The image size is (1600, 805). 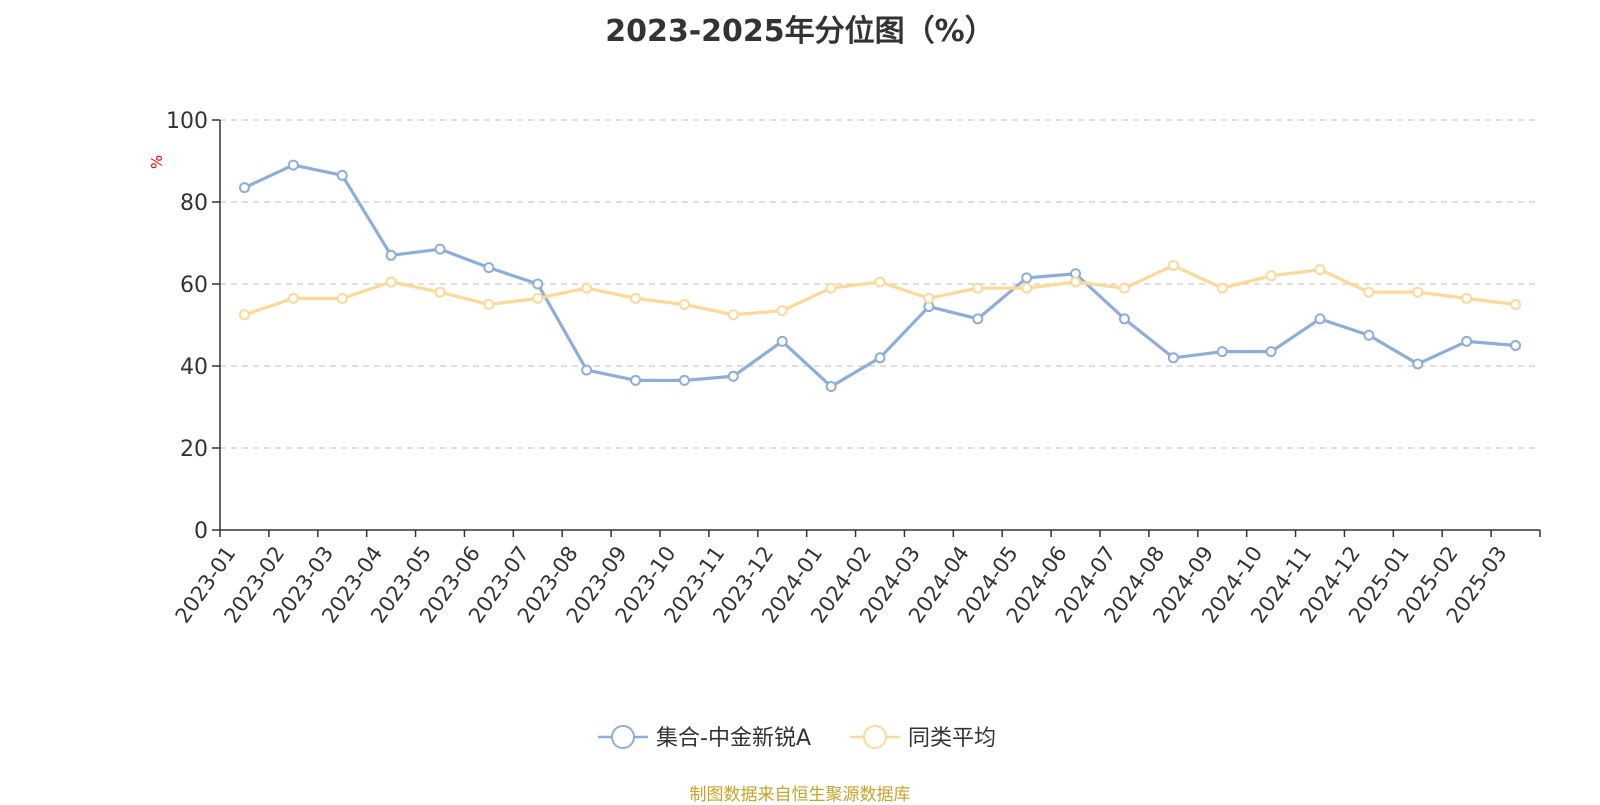 What do you see at coordinates (733, 738) in the screenshot?
I see `legend-label: 集合-中金新锐A` at bounding box center [733, 738].